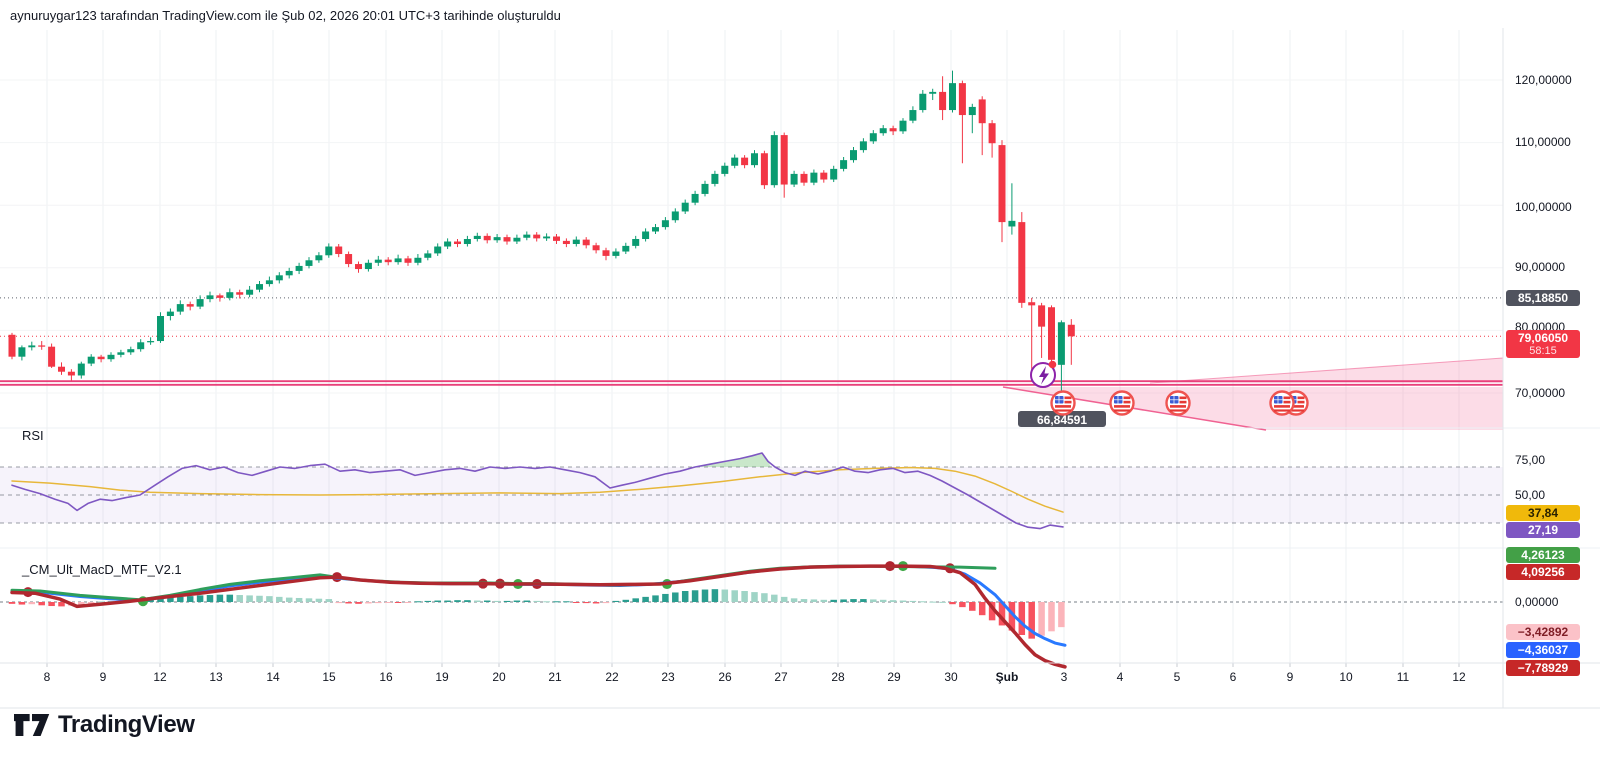 The image size is (1600, 776). I want to click on price-axis-label: 70,00000, so click(1540, 393).